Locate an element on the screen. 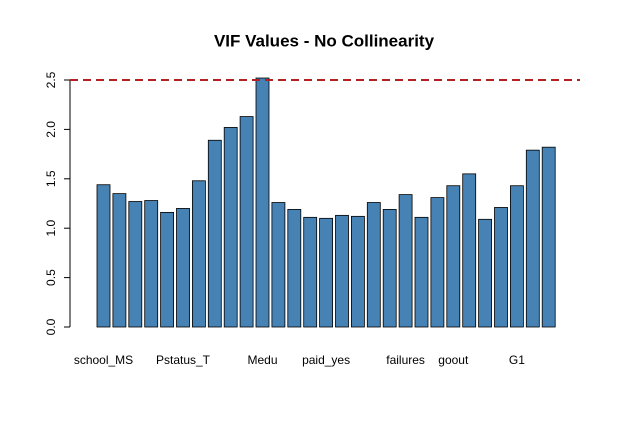 The width and height of the screenshot is (617, 428). y-tick-label: 2.0 is located at coordinates (51, 129).